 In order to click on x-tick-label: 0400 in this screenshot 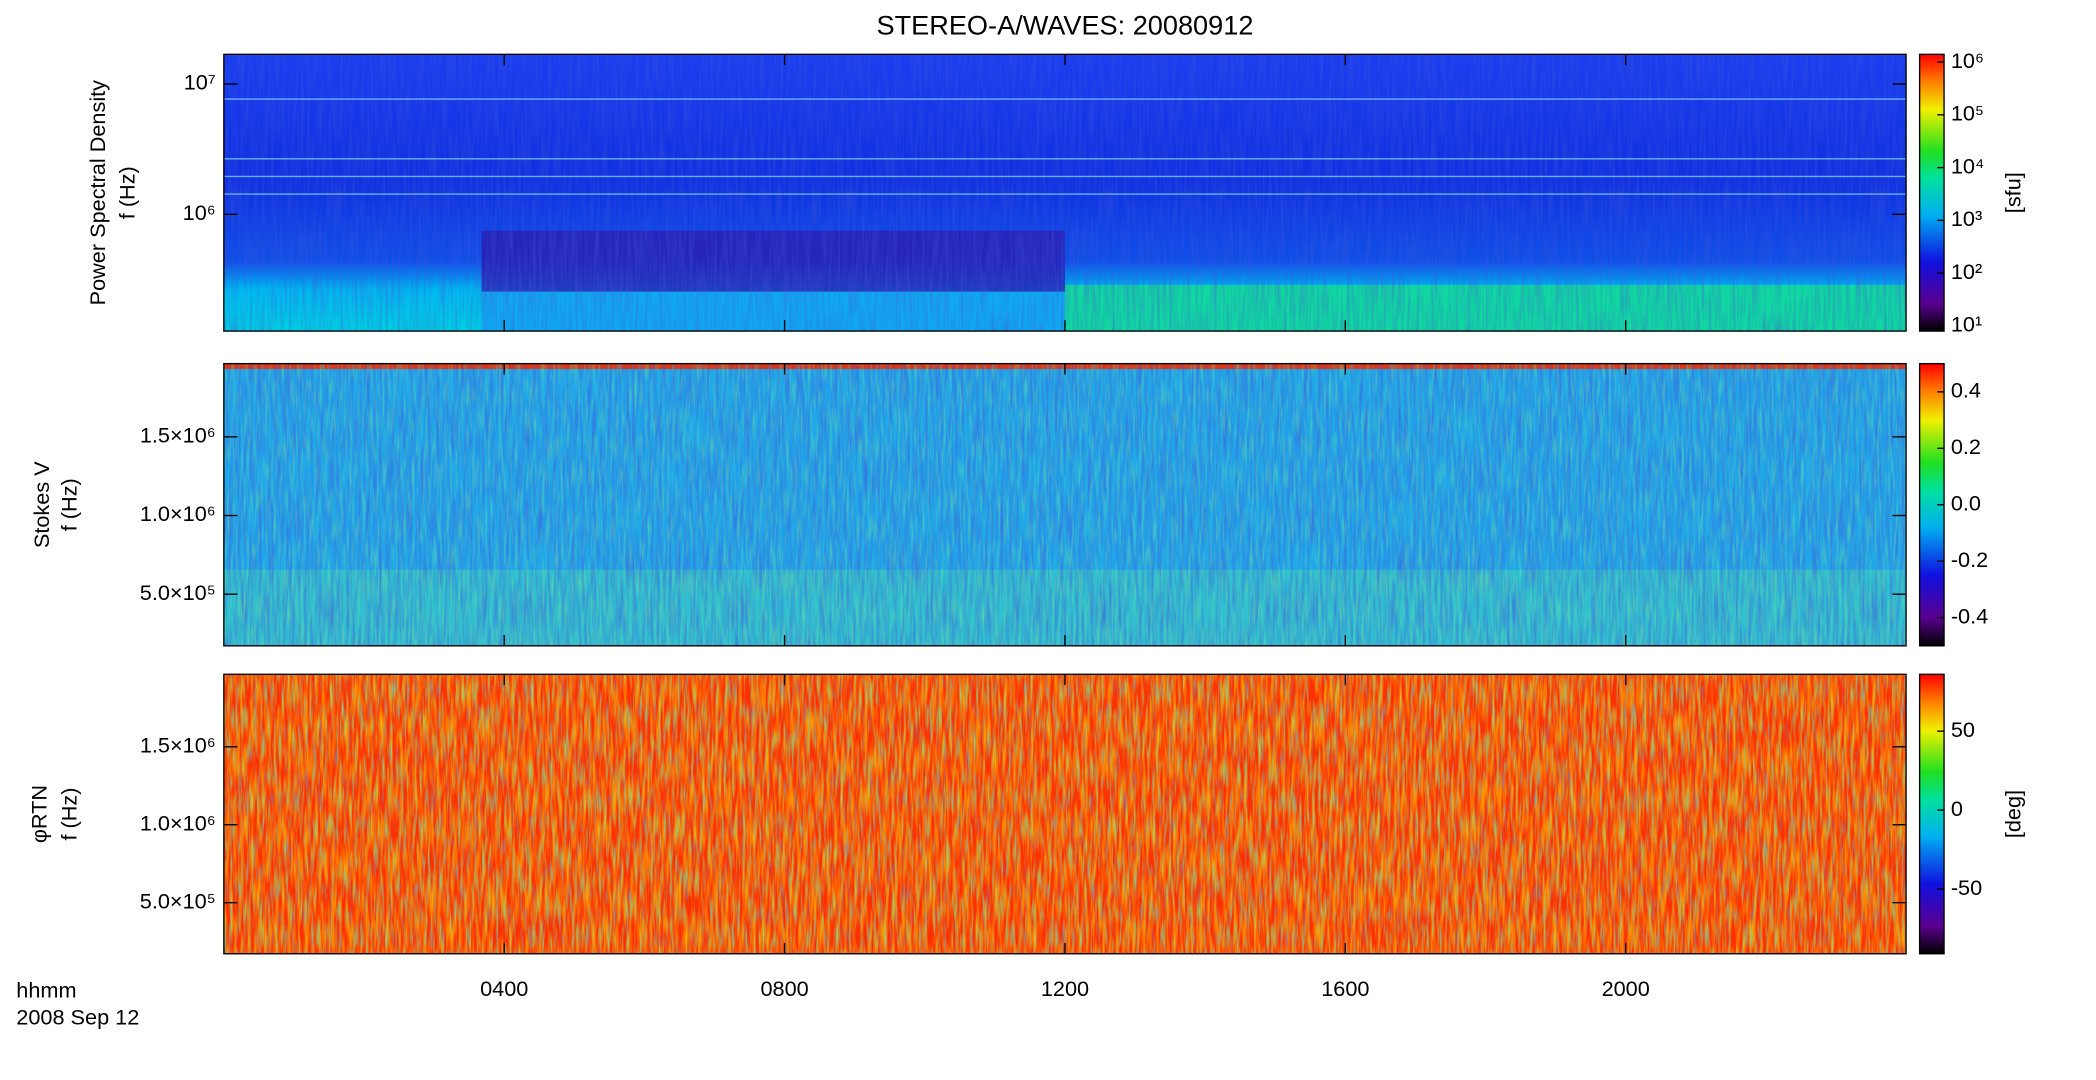, I will do `click(504, 988)`.